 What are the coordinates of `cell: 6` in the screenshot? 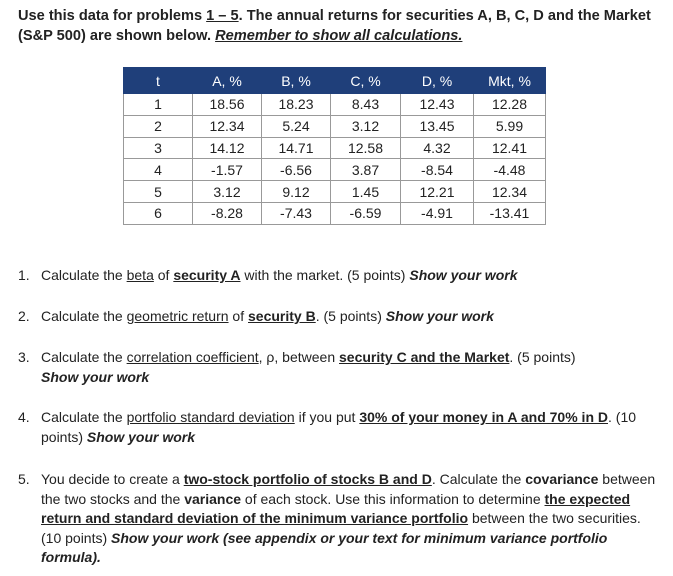 It's located at (158, 213).